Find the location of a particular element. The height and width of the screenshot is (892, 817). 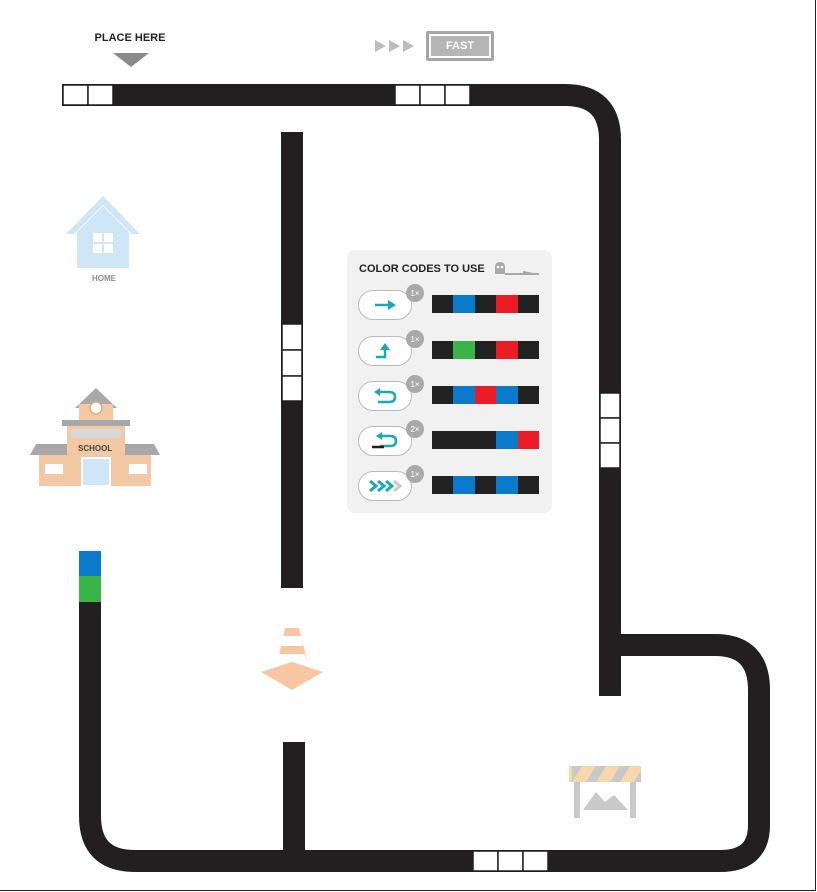

school-label: SCHOOL is located at coordinates (95, 448).